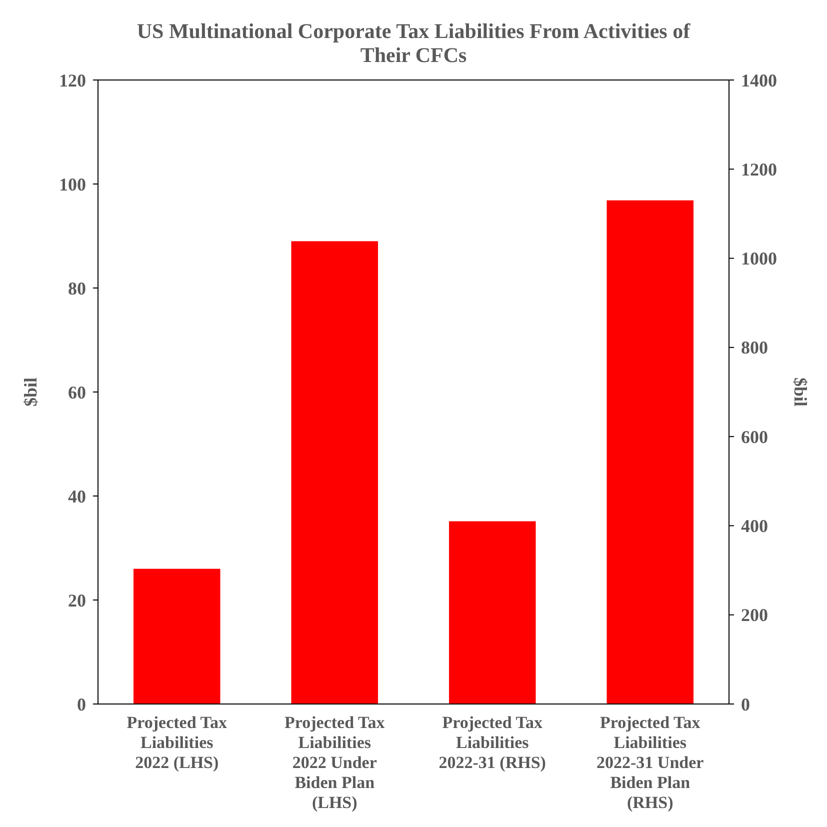 The height and width of the screenshot is (827, 827). I want to click on y2-tick-label: 600, so click(754, 436).